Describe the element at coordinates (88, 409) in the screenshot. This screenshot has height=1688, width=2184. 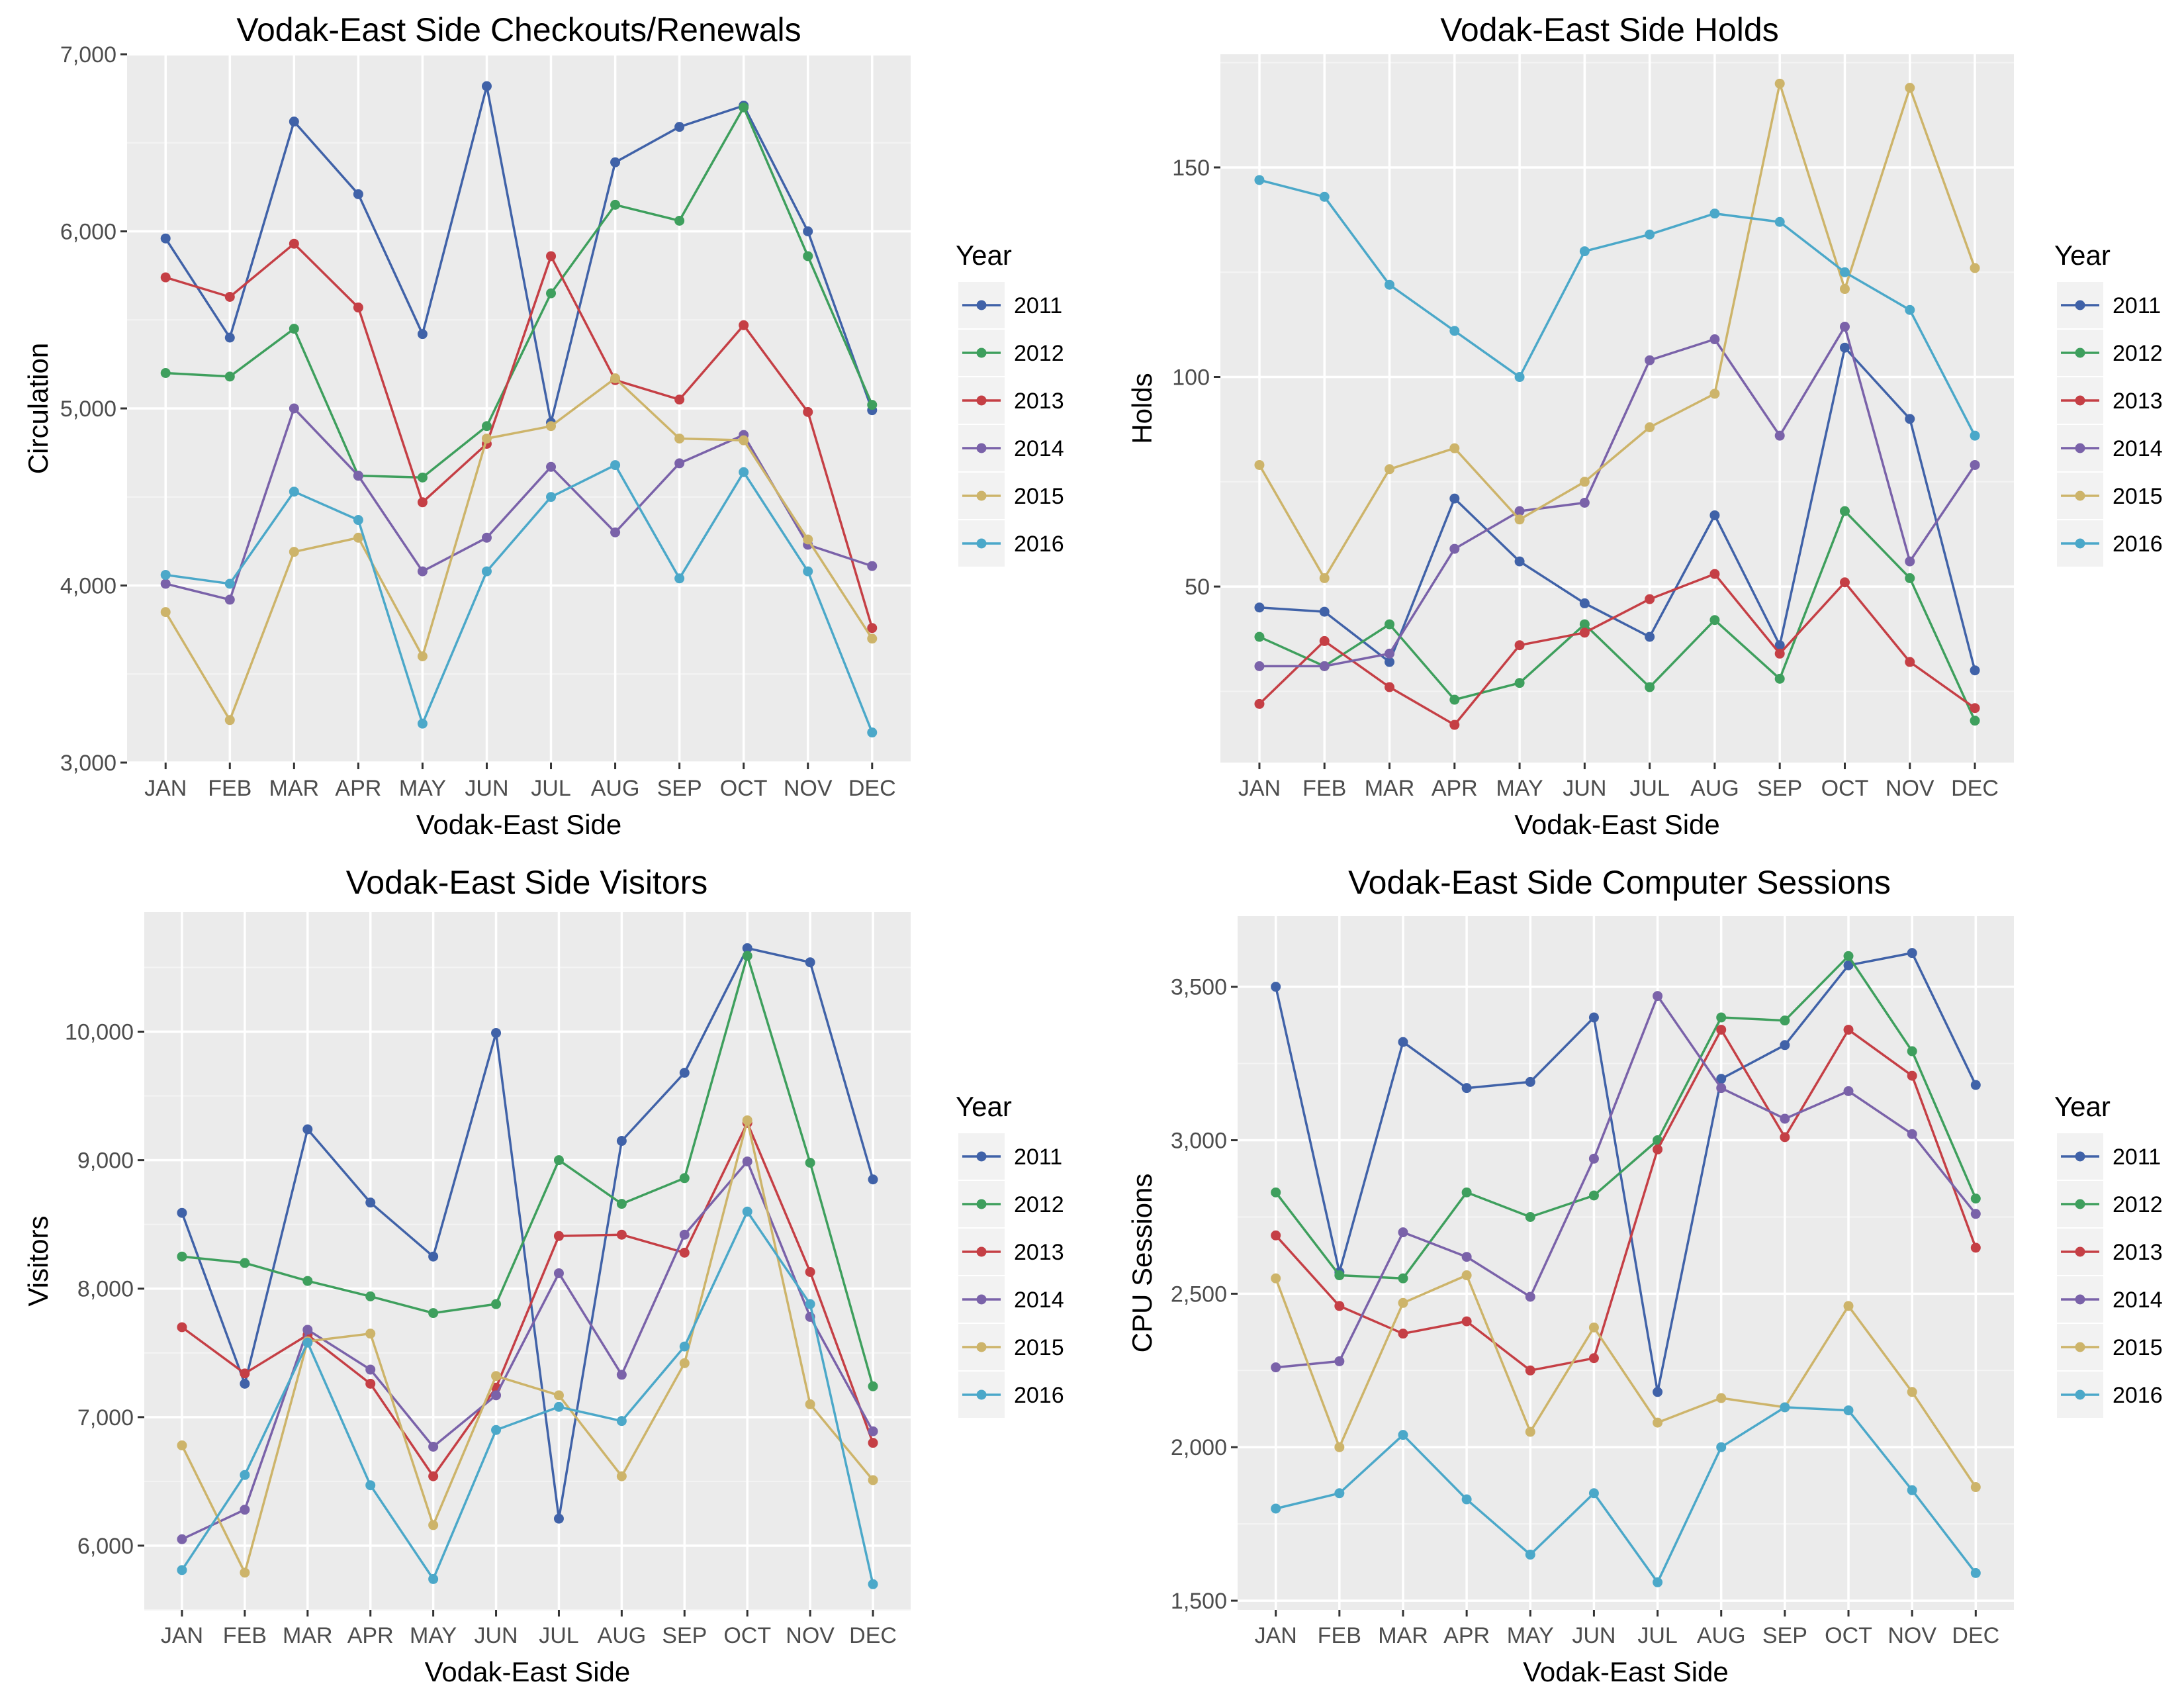
I see `y-tick-label: 5,000` at that location.